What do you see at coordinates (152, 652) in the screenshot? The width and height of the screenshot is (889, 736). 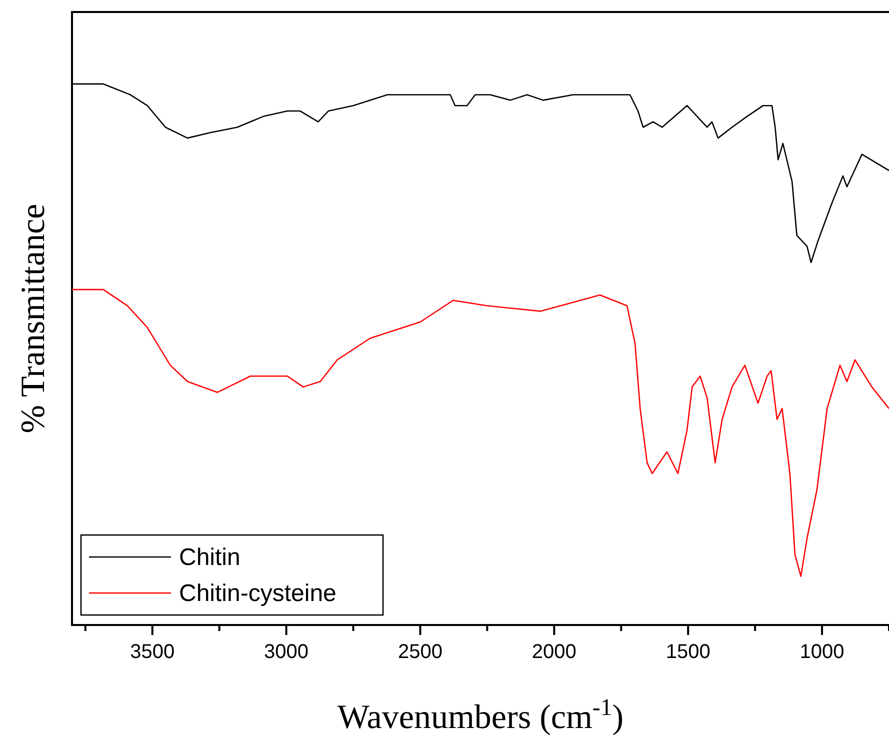 I see `x-tick-label: 3500` at bounding box center [152, 652].